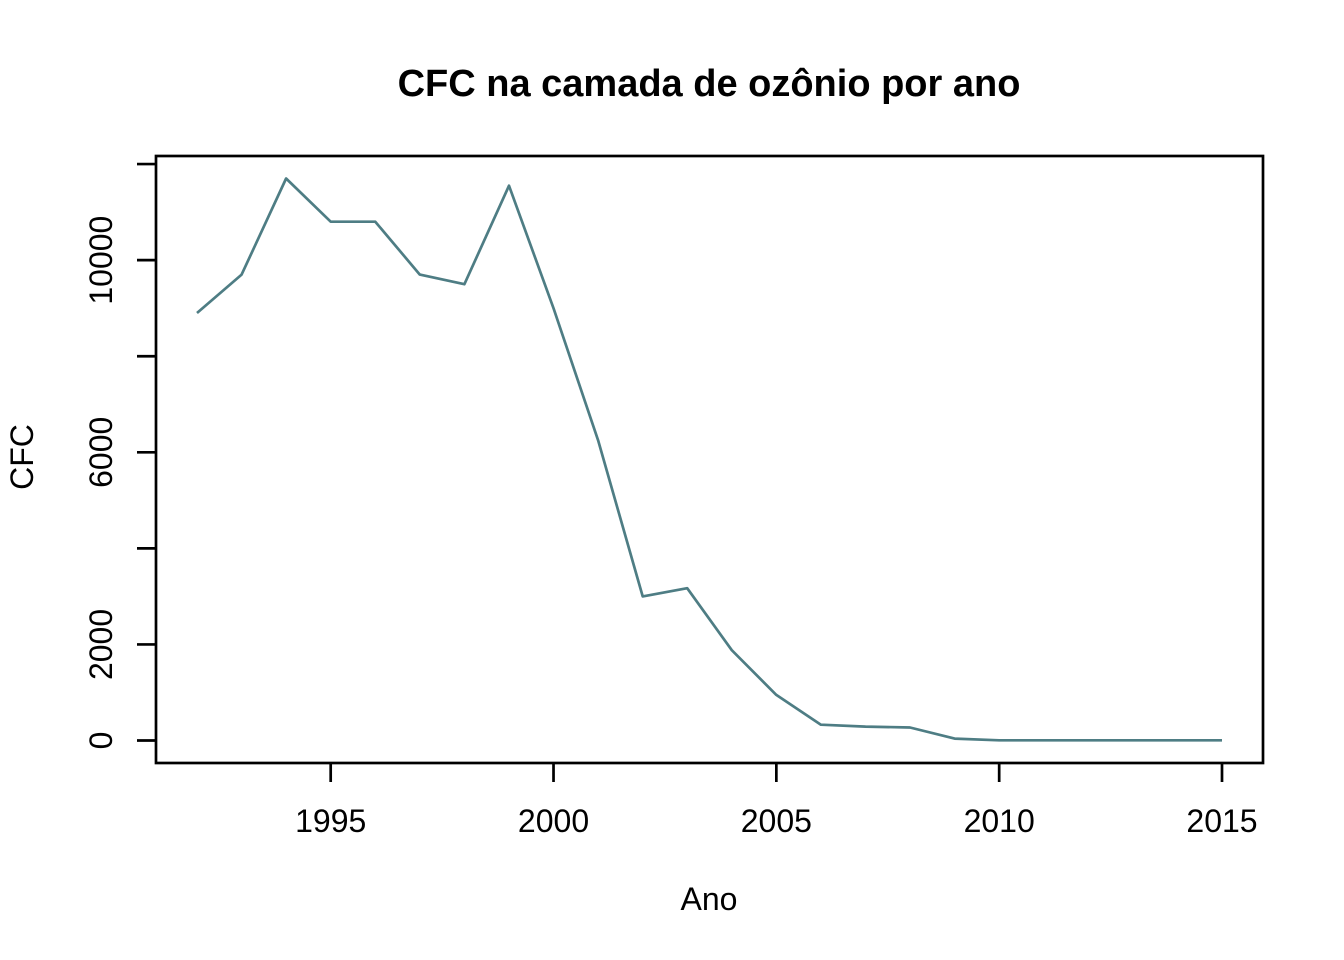  Describe the element at coordinates (22, 457) in the screenshot. I see `y-axis-label: CFC` at that location.